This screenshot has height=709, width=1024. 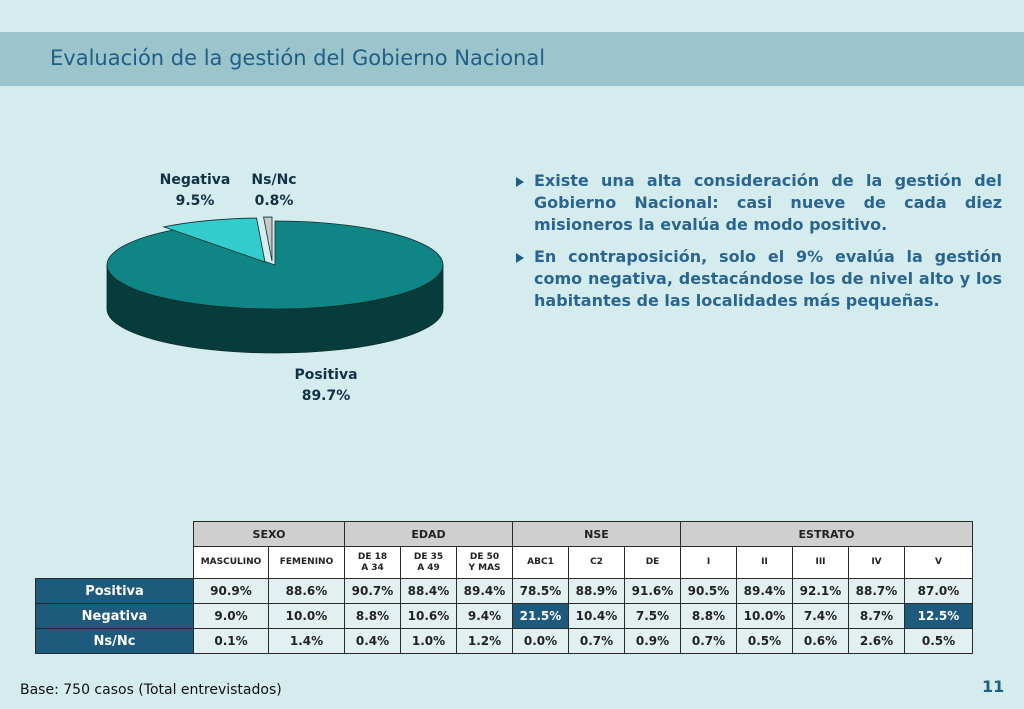 I want to click on sub-header-cell: III, so click(x=820, y=562).